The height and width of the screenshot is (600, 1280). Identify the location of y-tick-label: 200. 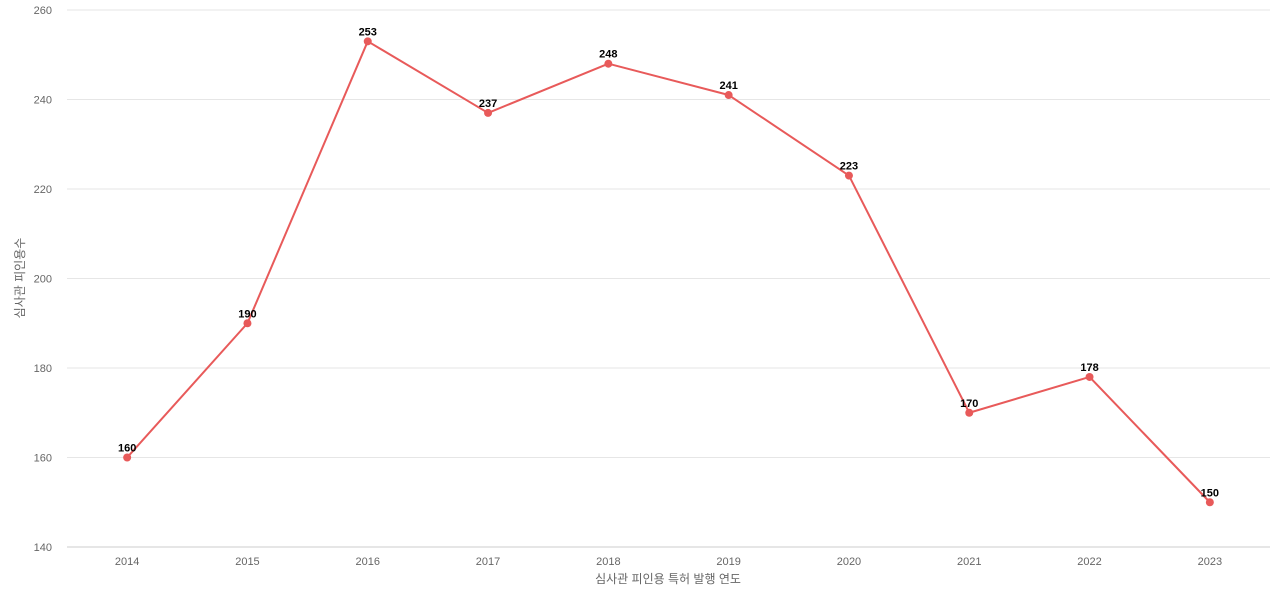
(43, 280).